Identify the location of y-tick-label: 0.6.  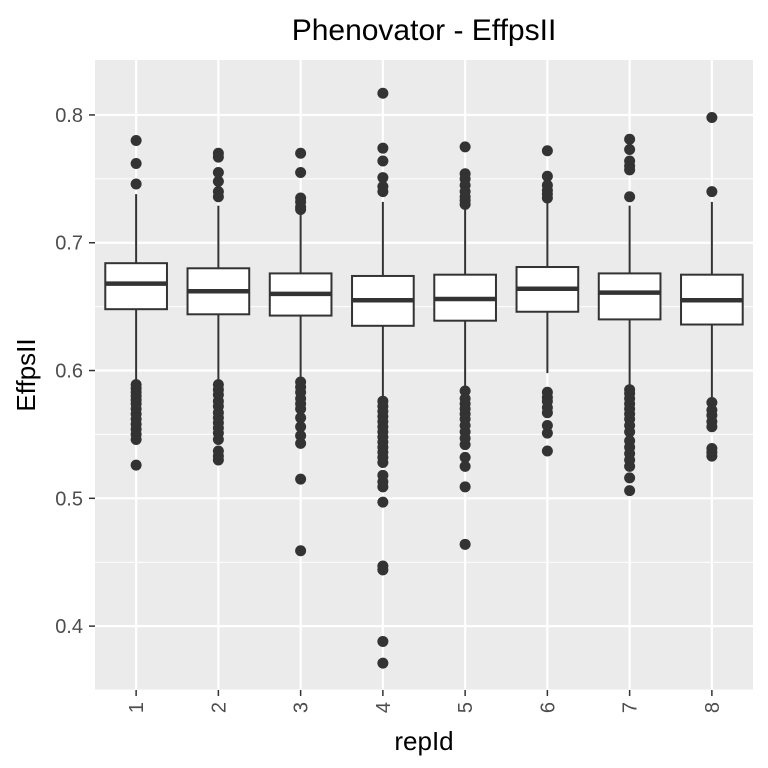
(69, 372).